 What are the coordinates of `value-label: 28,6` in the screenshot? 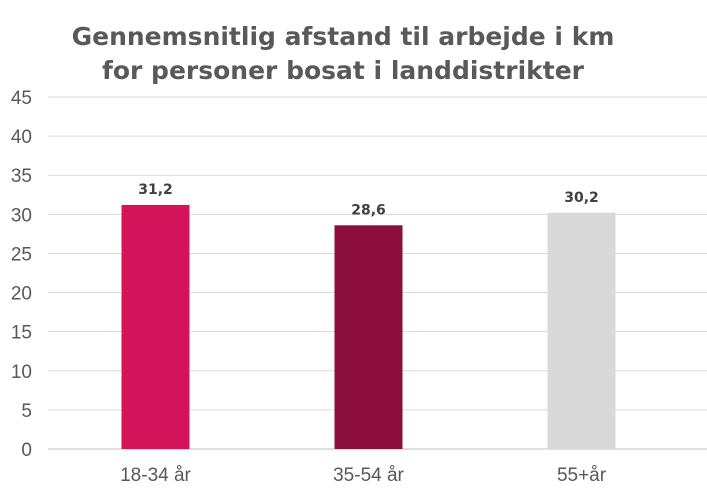 It's located at (368, 210).